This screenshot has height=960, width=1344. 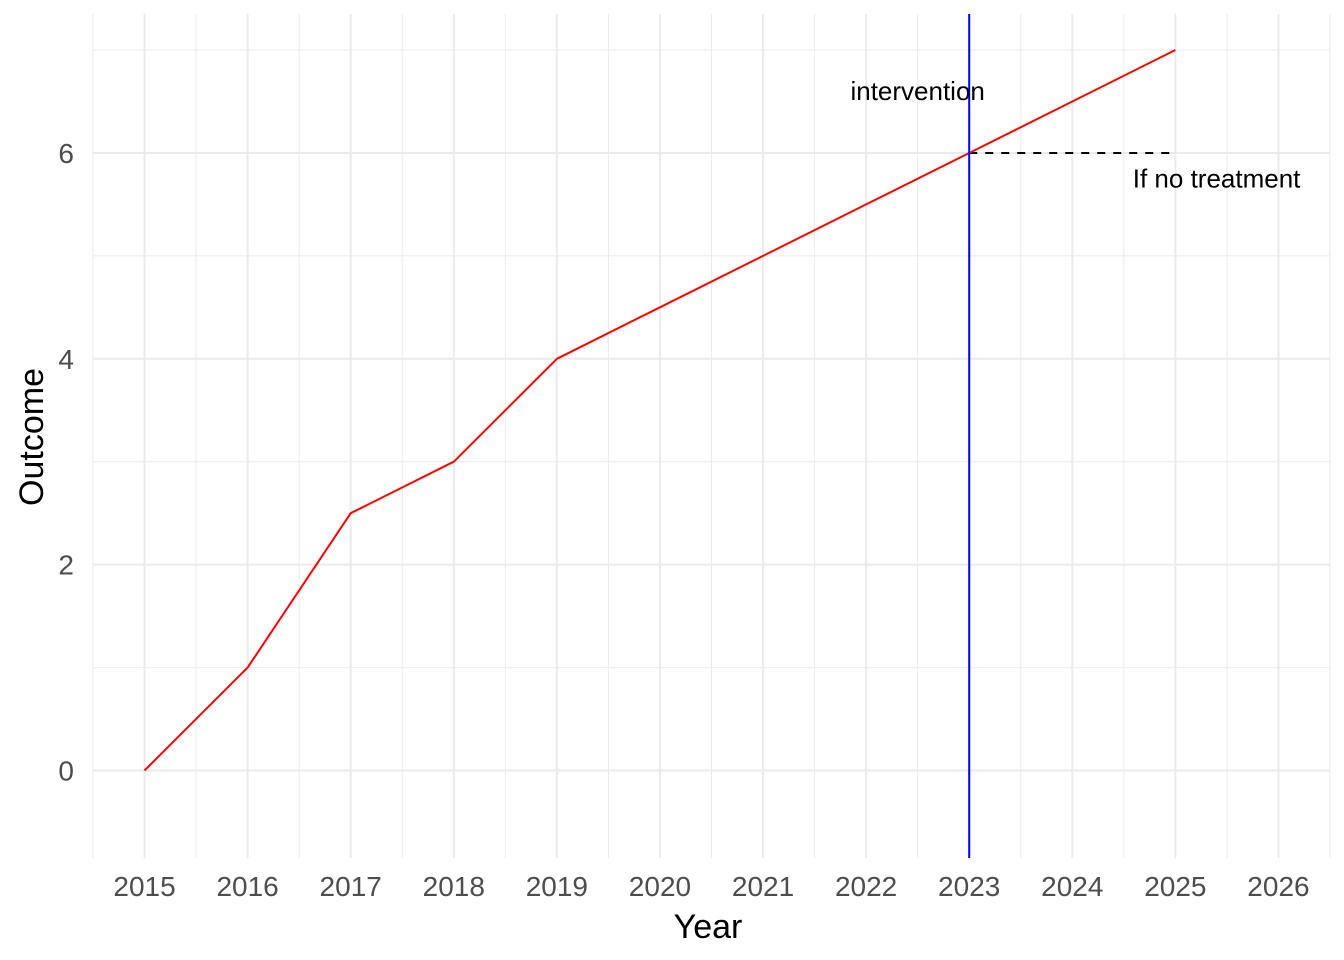 What do you see at coordinates (454, 886) in the screenshot?
I see `x-tick-label: 2018` at bounding box center [454, 886].